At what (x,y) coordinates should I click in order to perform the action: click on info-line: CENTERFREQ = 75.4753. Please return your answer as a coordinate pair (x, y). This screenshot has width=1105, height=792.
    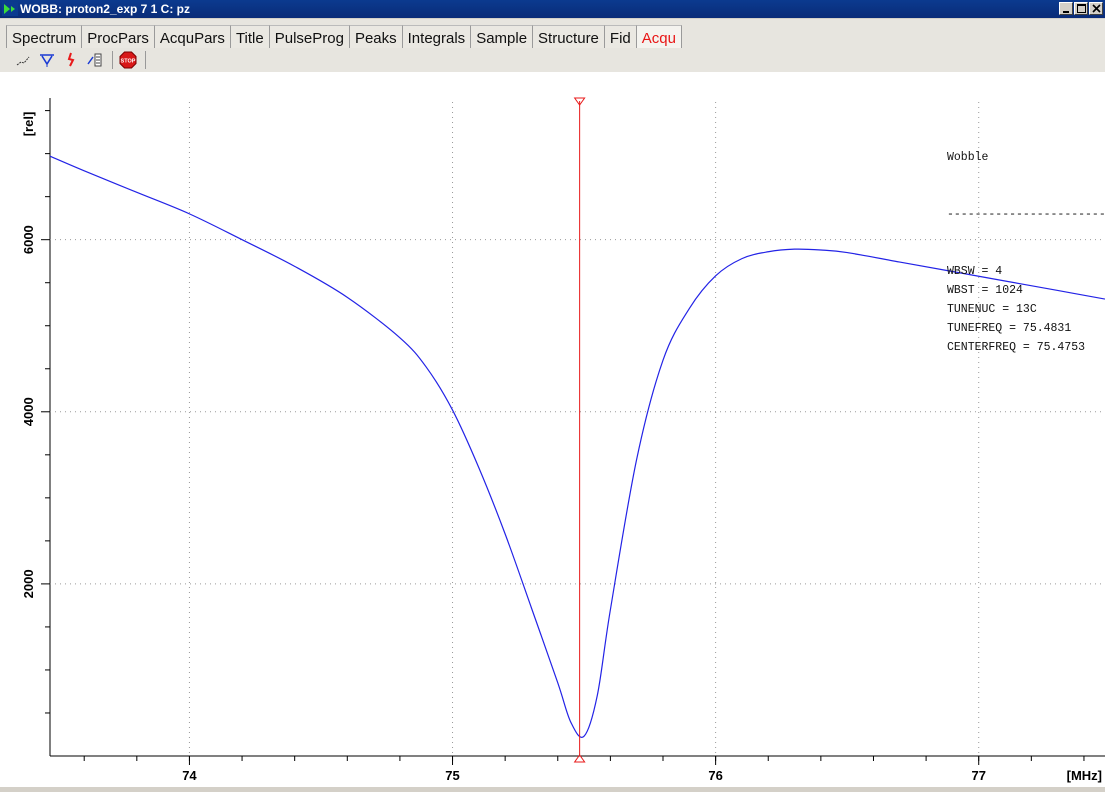
    Looking at the image, I should click on (1016, 347).